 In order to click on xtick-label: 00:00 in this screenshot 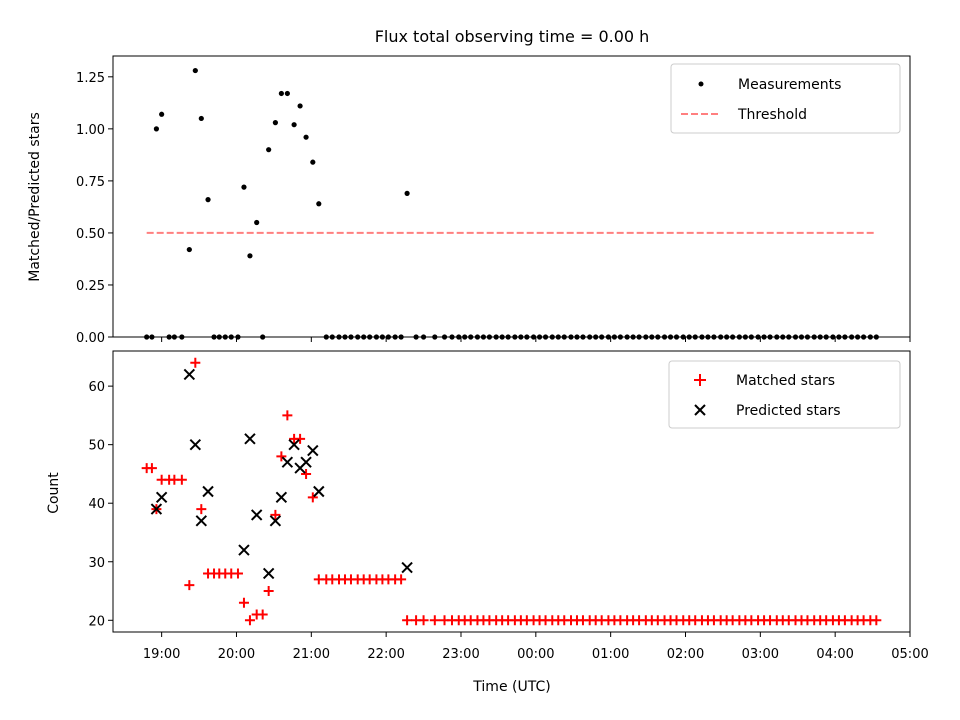, I will do `click(535, 654)`.